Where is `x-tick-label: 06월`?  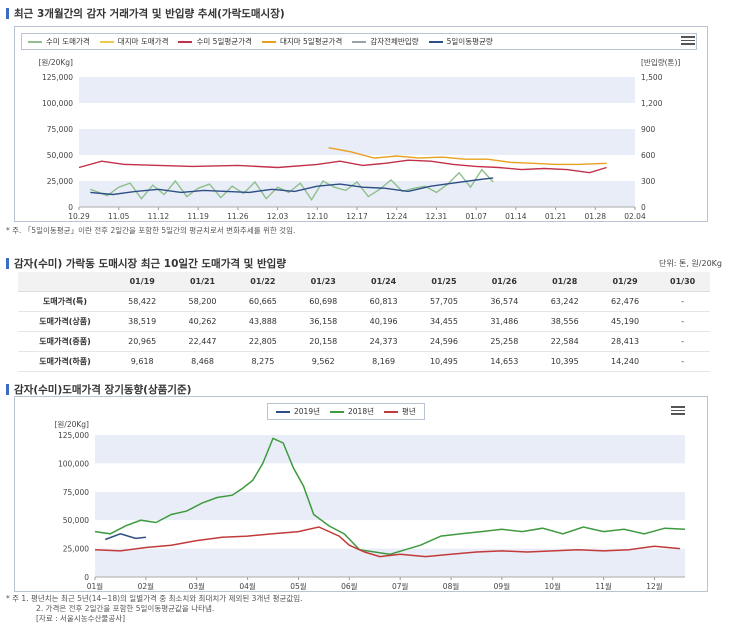
x-tick-label: 06월 is located at coordinates (349, 586).